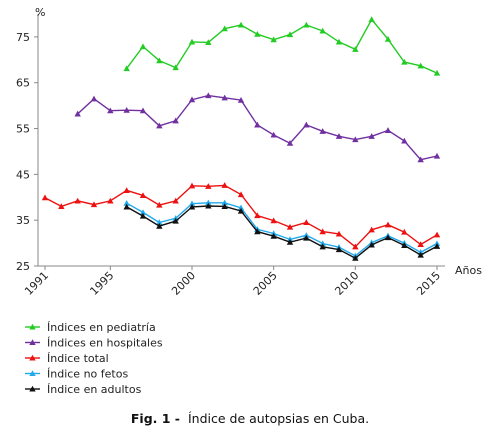 Image resolution: width=499 pixels, height=438 pixels. I want to click on figure-caption: Fig. 1 - Índice de autopsias en Cuba., so click(250, 418).